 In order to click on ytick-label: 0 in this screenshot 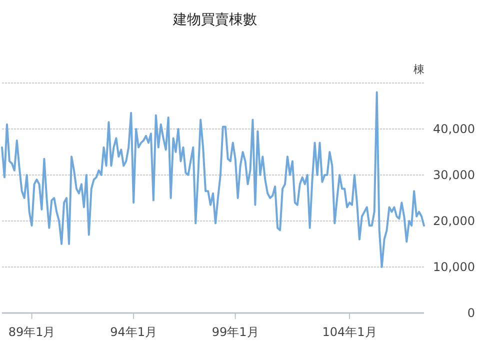, I will do `click(471, 313)`.